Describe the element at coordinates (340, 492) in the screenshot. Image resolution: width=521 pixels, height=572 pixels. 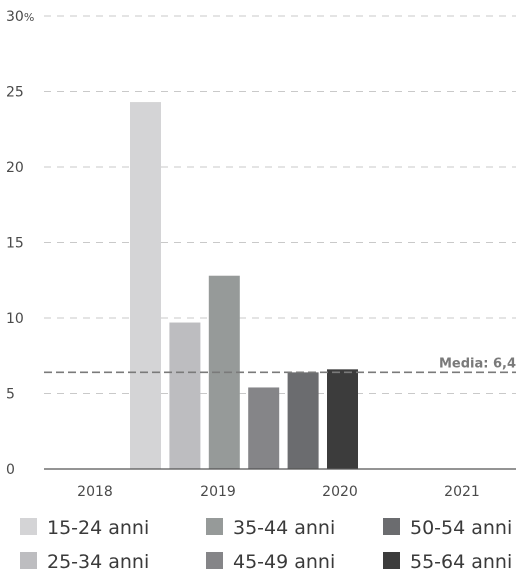
I see `x-tick-label: 2020` at that location.